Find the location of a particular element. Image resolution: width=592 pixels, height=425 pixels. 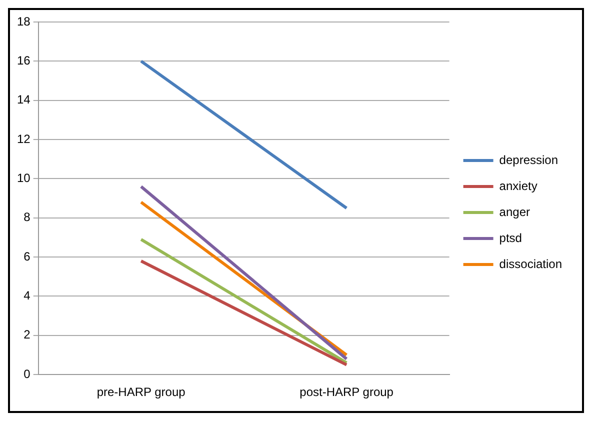

y-tick-label: 16 is located at coordinates (23, 60).